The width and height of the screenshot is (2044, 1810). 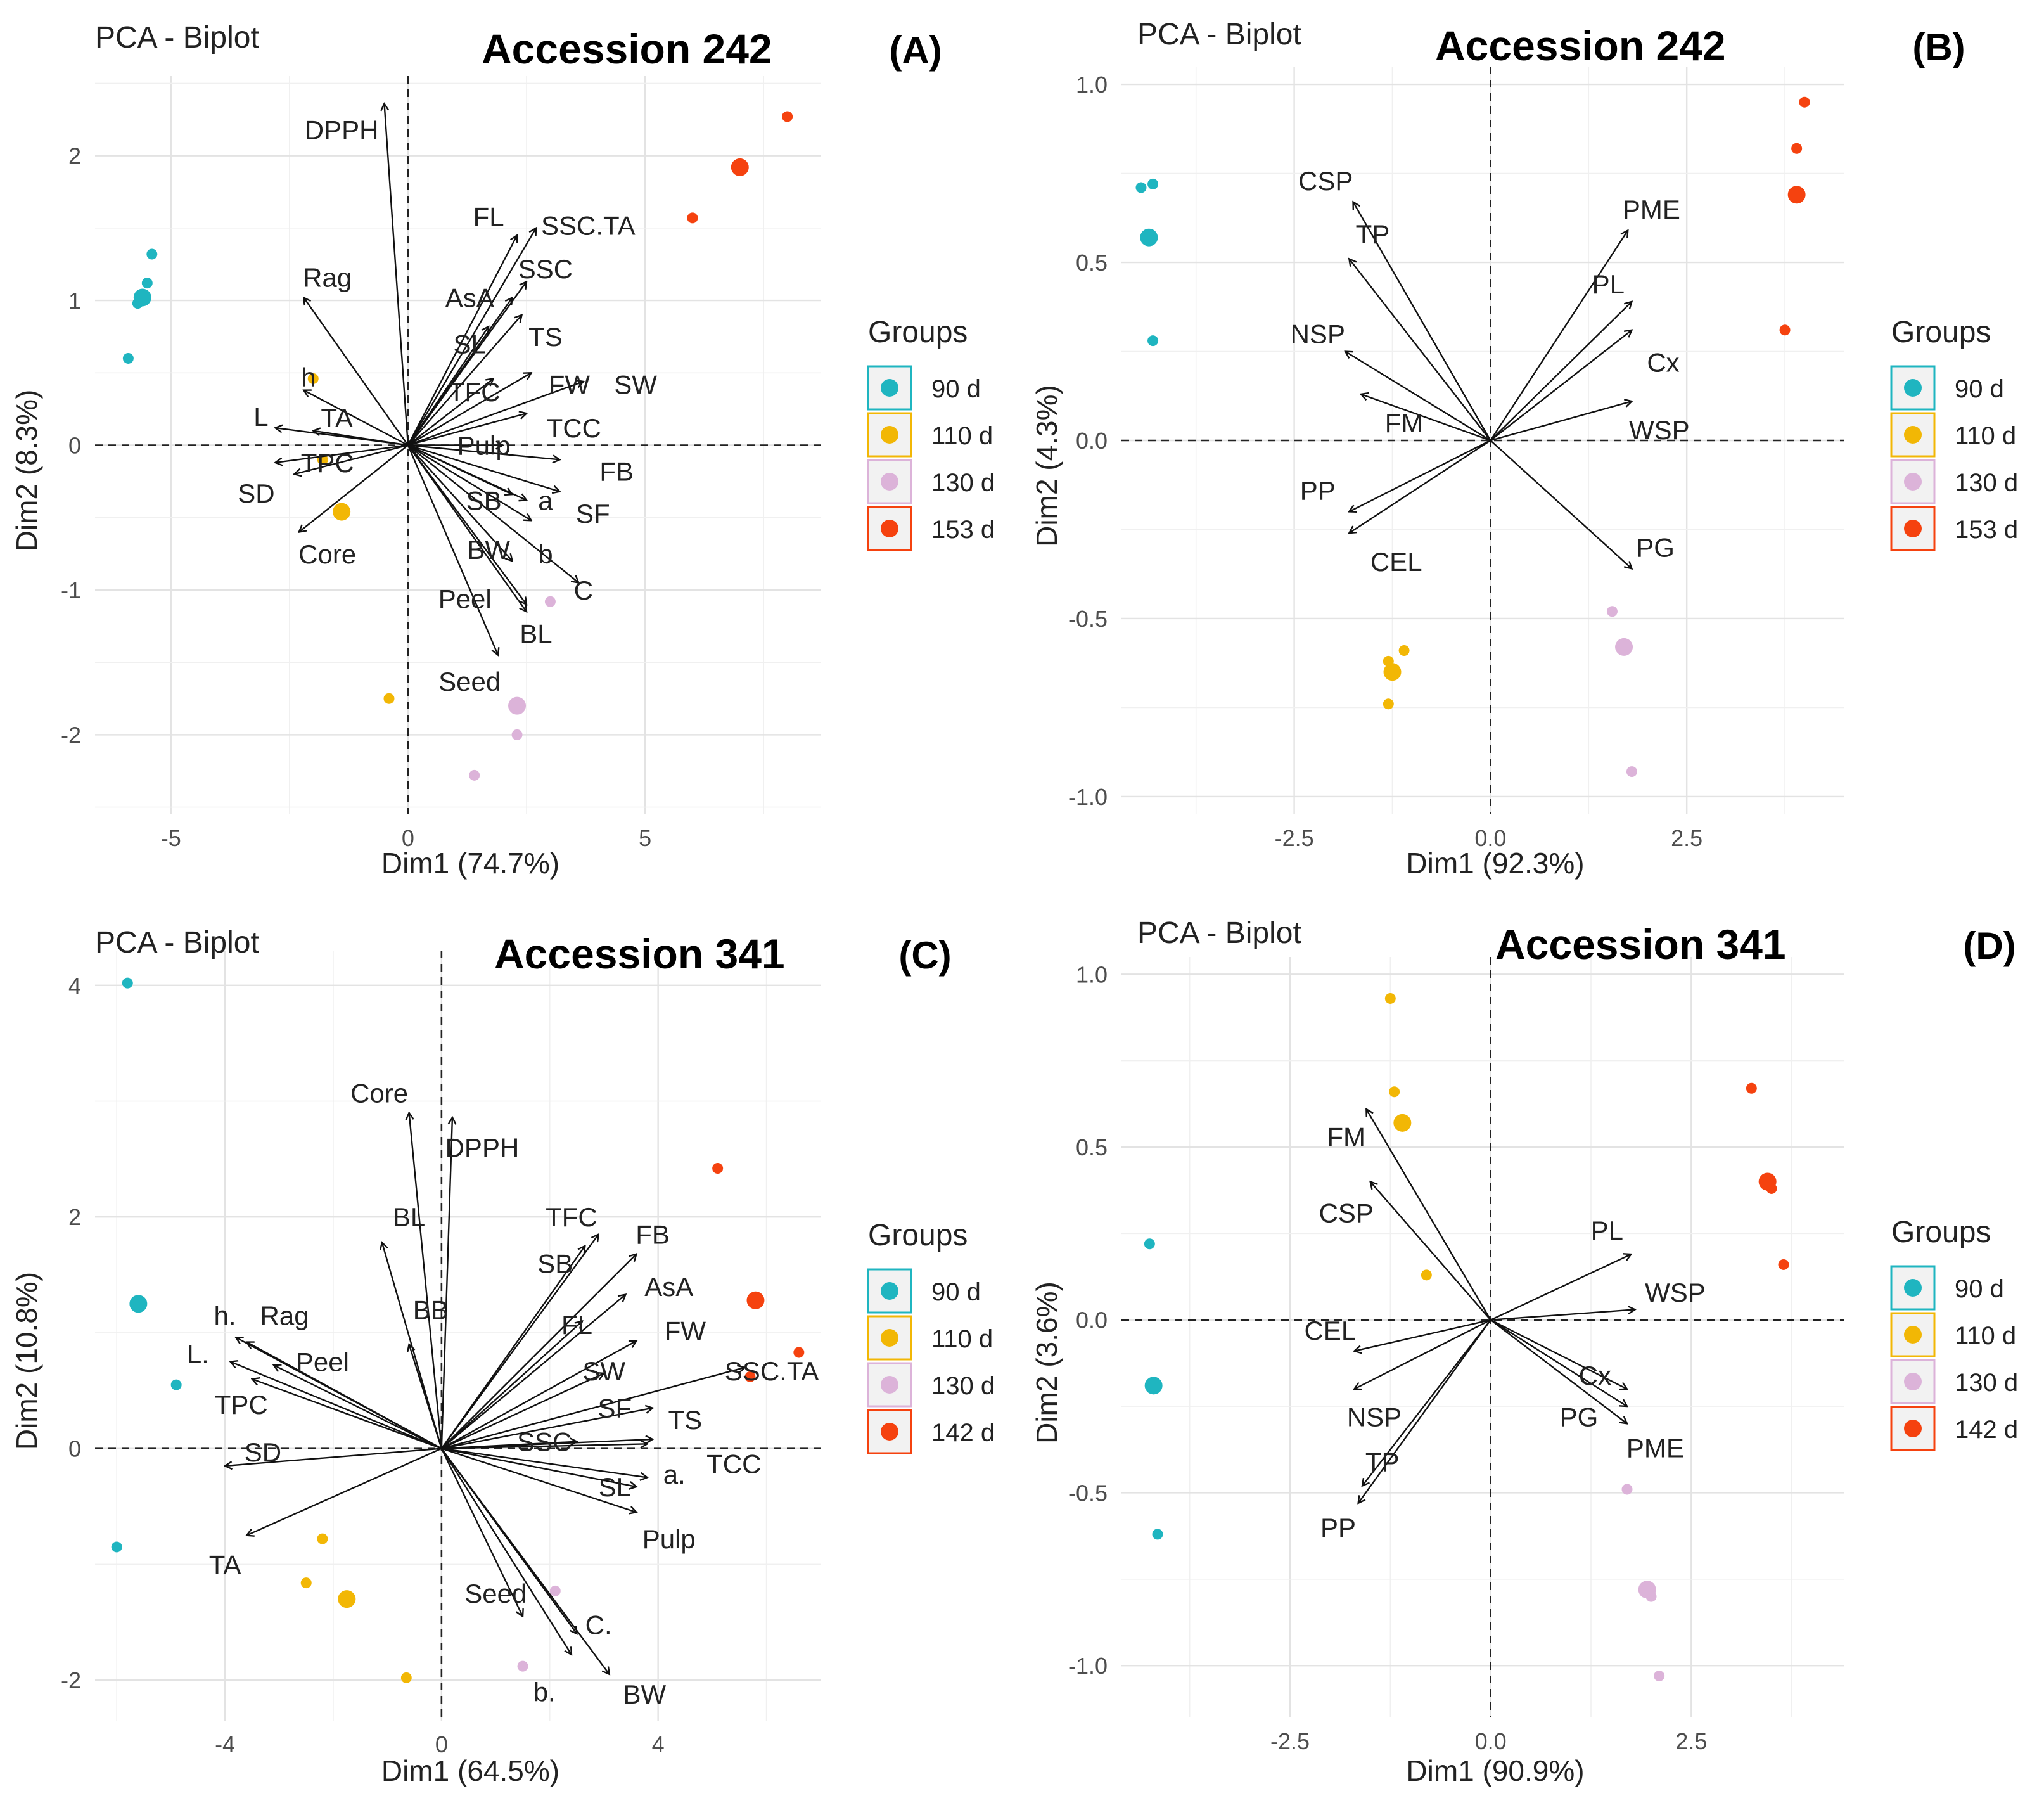 I want to click on legend-entry-label: 130 d, so click(x=963, y=1386).